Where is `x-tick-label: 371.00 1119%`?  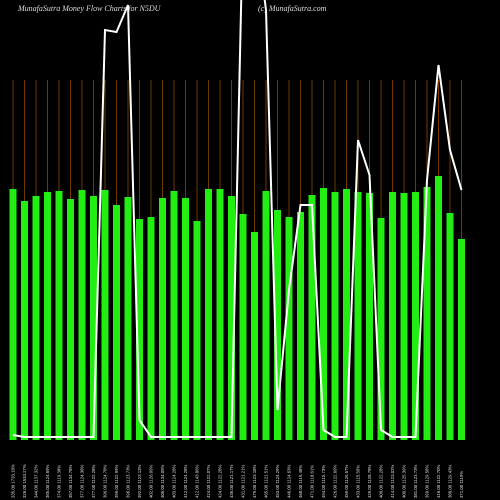
x-tick-label: 371.00 1119% is located at coordinates (461, 484).